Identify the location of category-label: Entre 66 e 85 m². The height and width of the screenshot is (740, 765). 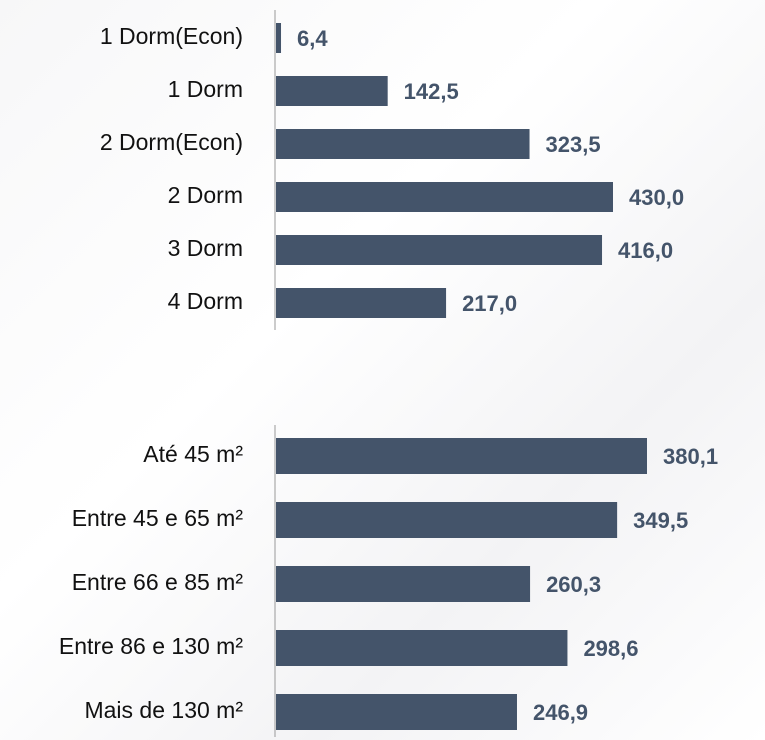
(158, 582).